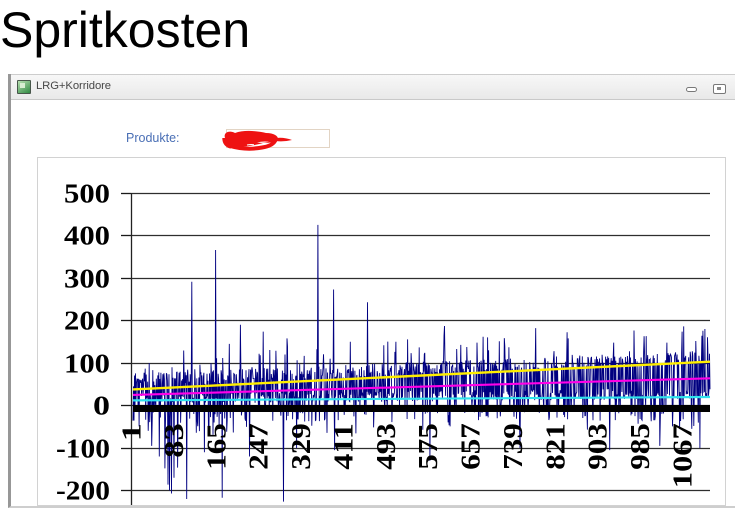 The height and width of the screenshot is (517, 735). Describe the element at coordinates (259, 446) in the screenshot. I see `svg-text: 247` at that location.